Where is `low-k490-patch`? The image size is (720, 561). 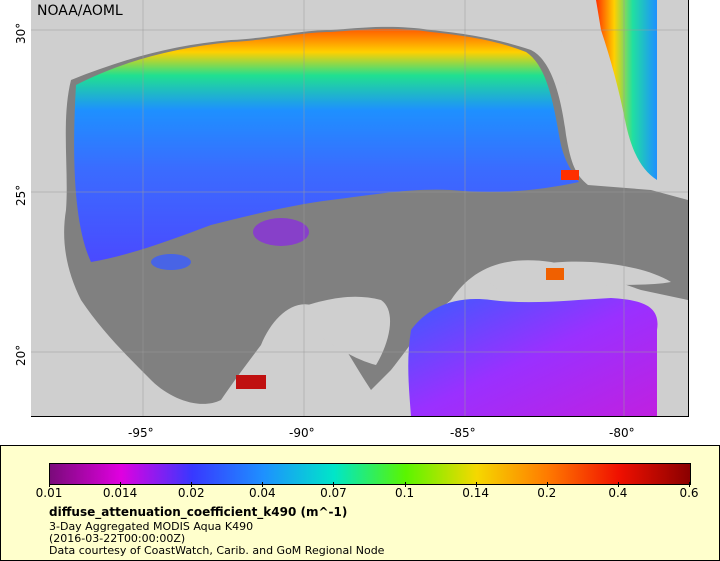
low-k490-patch is located at coordinates (281, 232).